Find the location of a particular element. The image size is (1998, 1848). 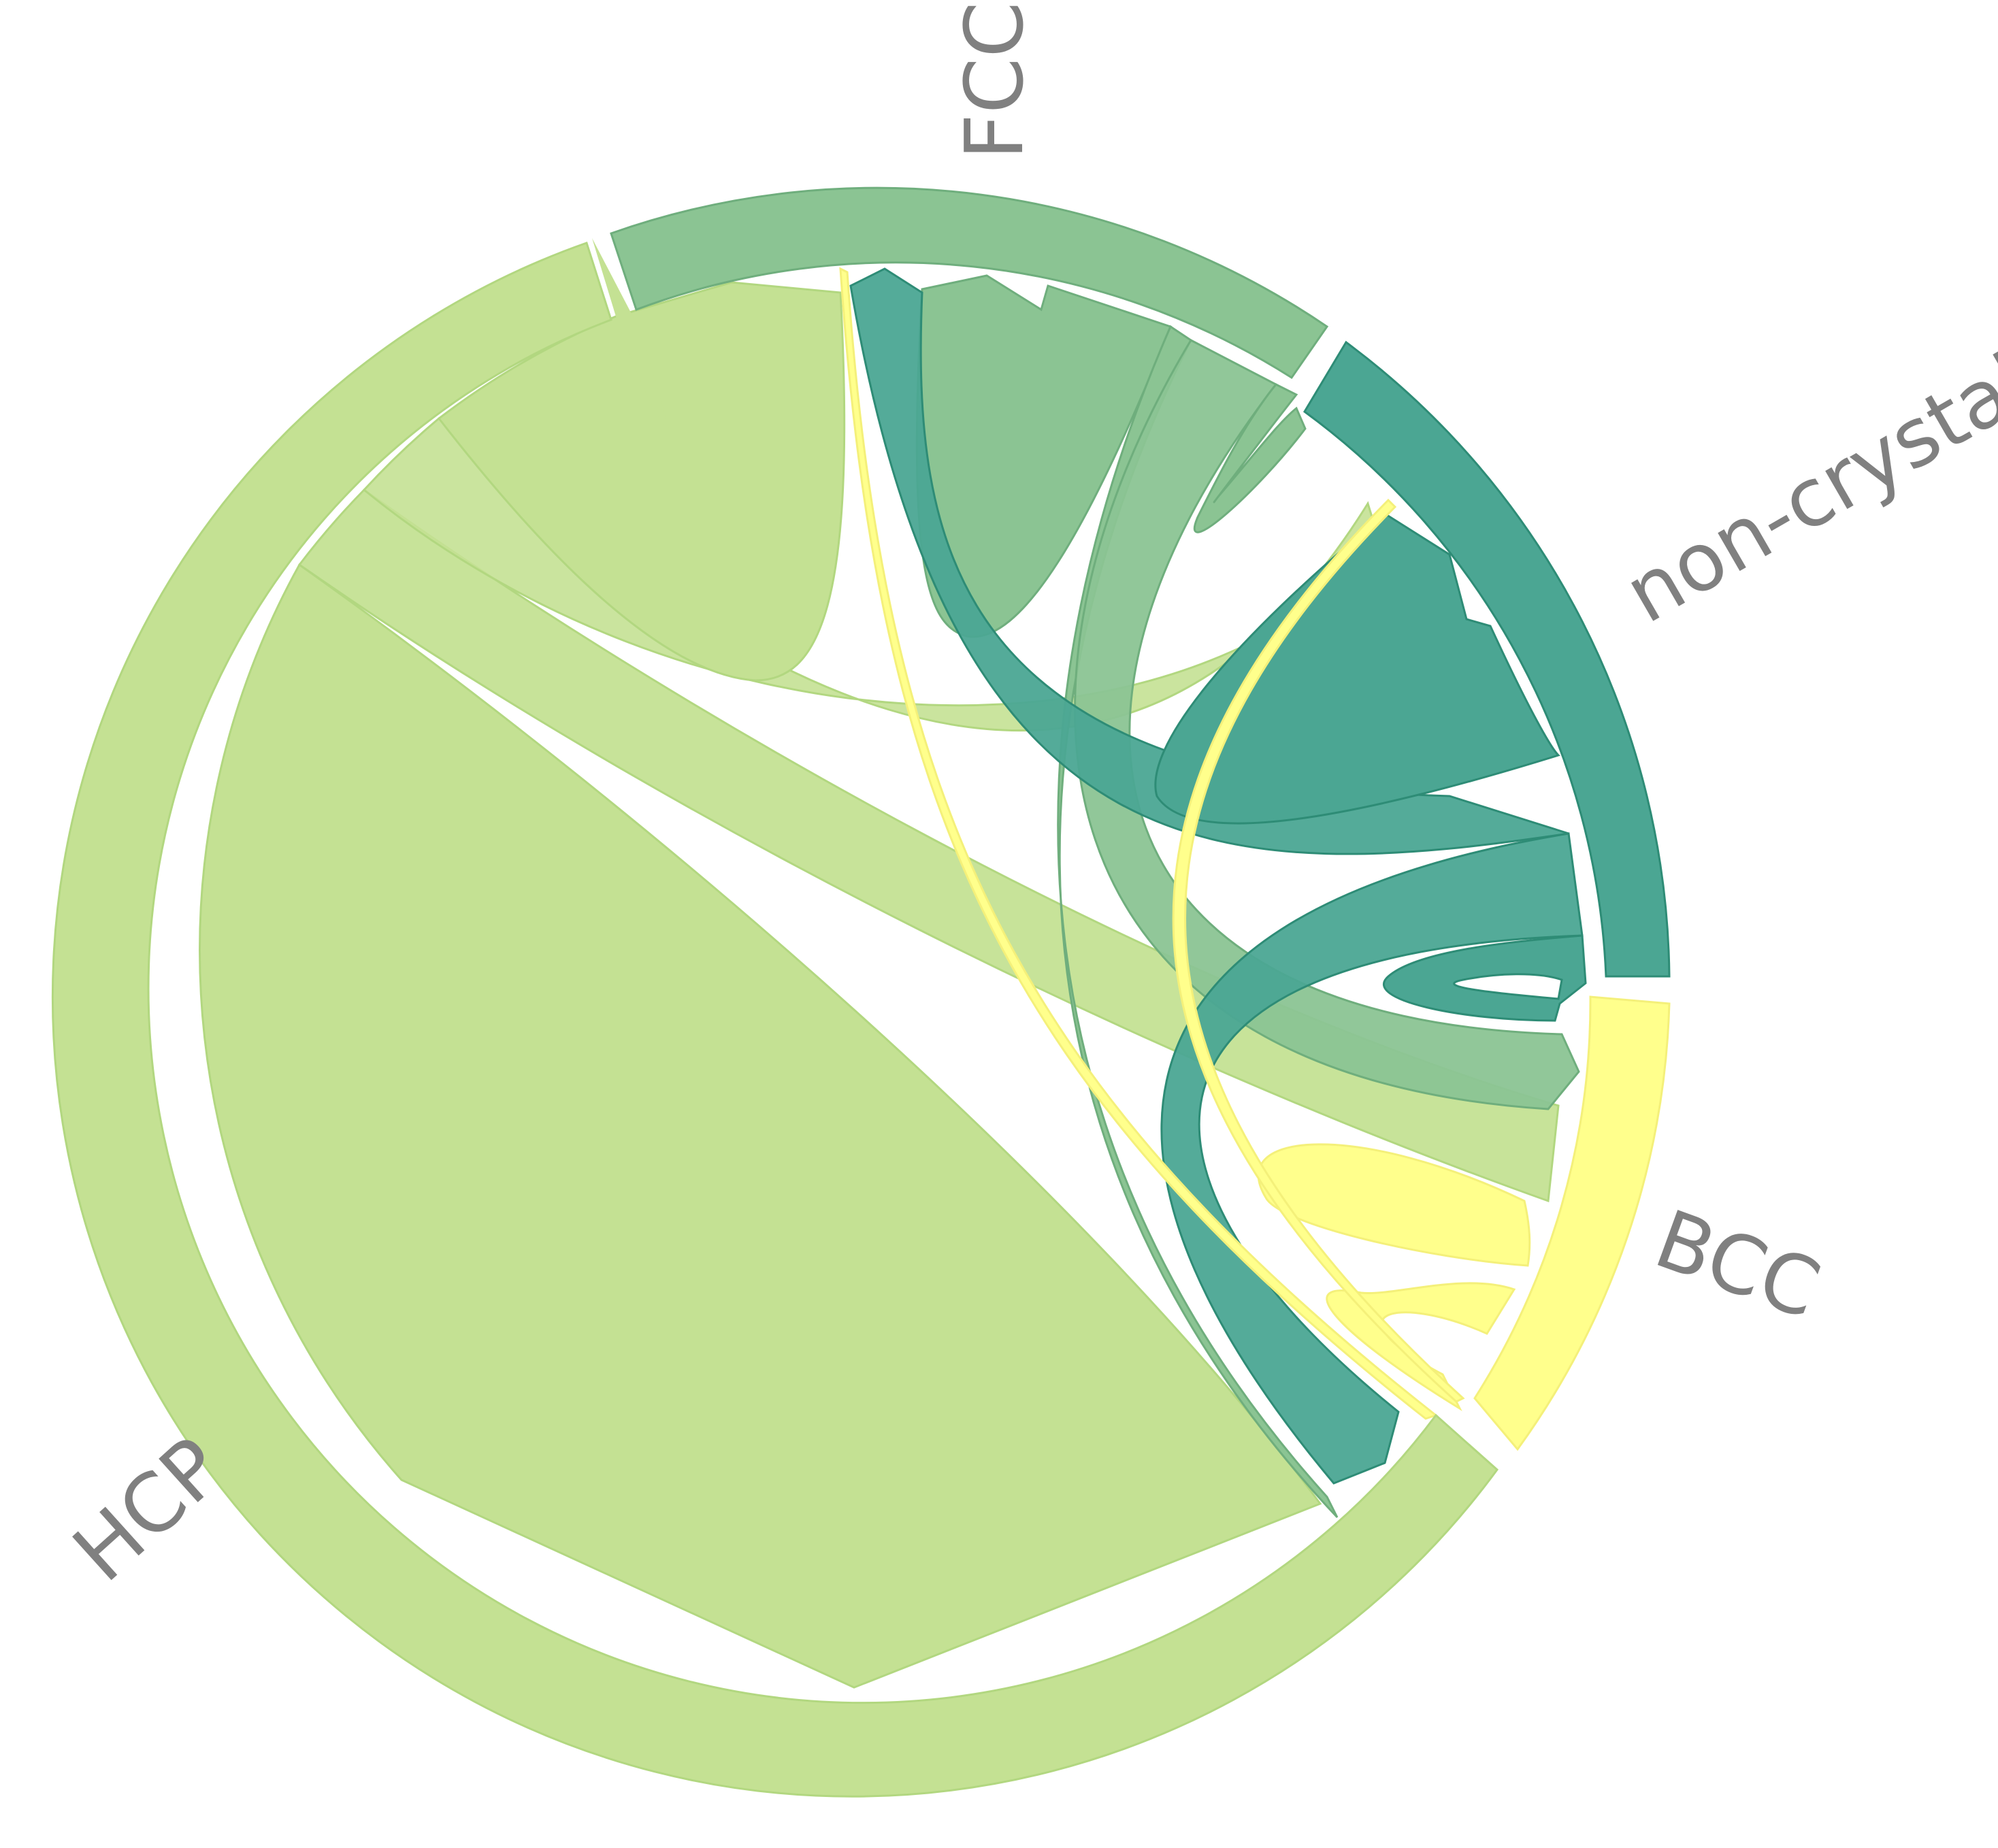

ribbon-hcp-fcc is located at coordinates (641, 481).